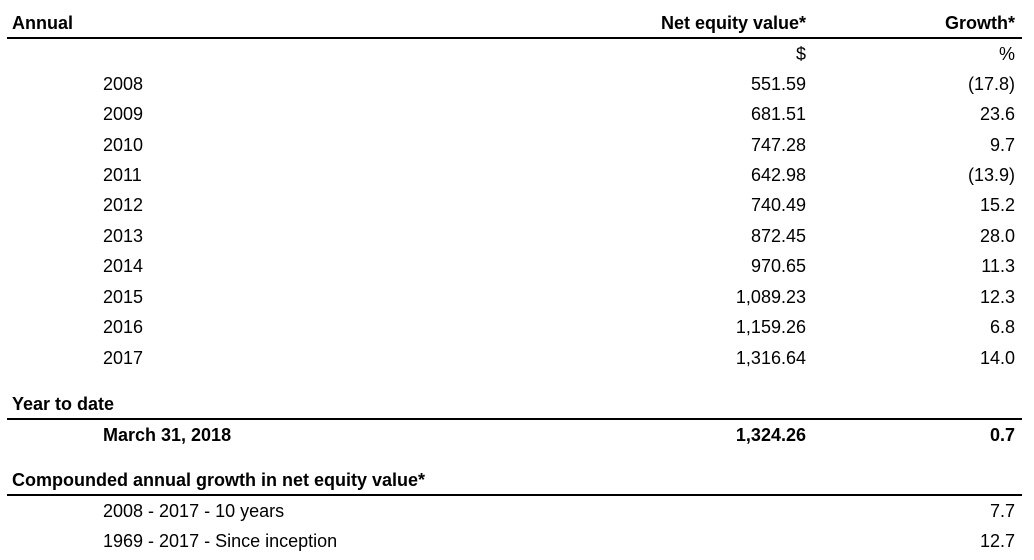 The width and height of the screenshot is (1034, 560). Describe the element at coordinates (517, 23) in the screenshot. I see `table-header: Annual Net equity value* Growth*` at that location.